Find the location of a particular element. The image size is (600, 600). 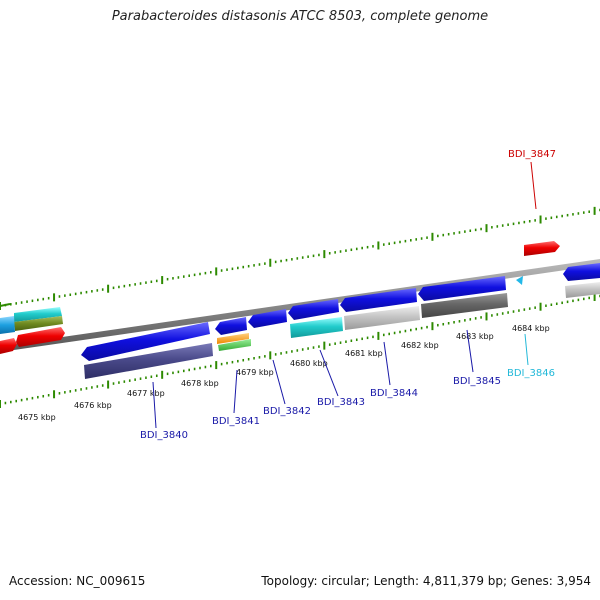

kbp-label: 4679 kbp is located at coordinates (255, 372).